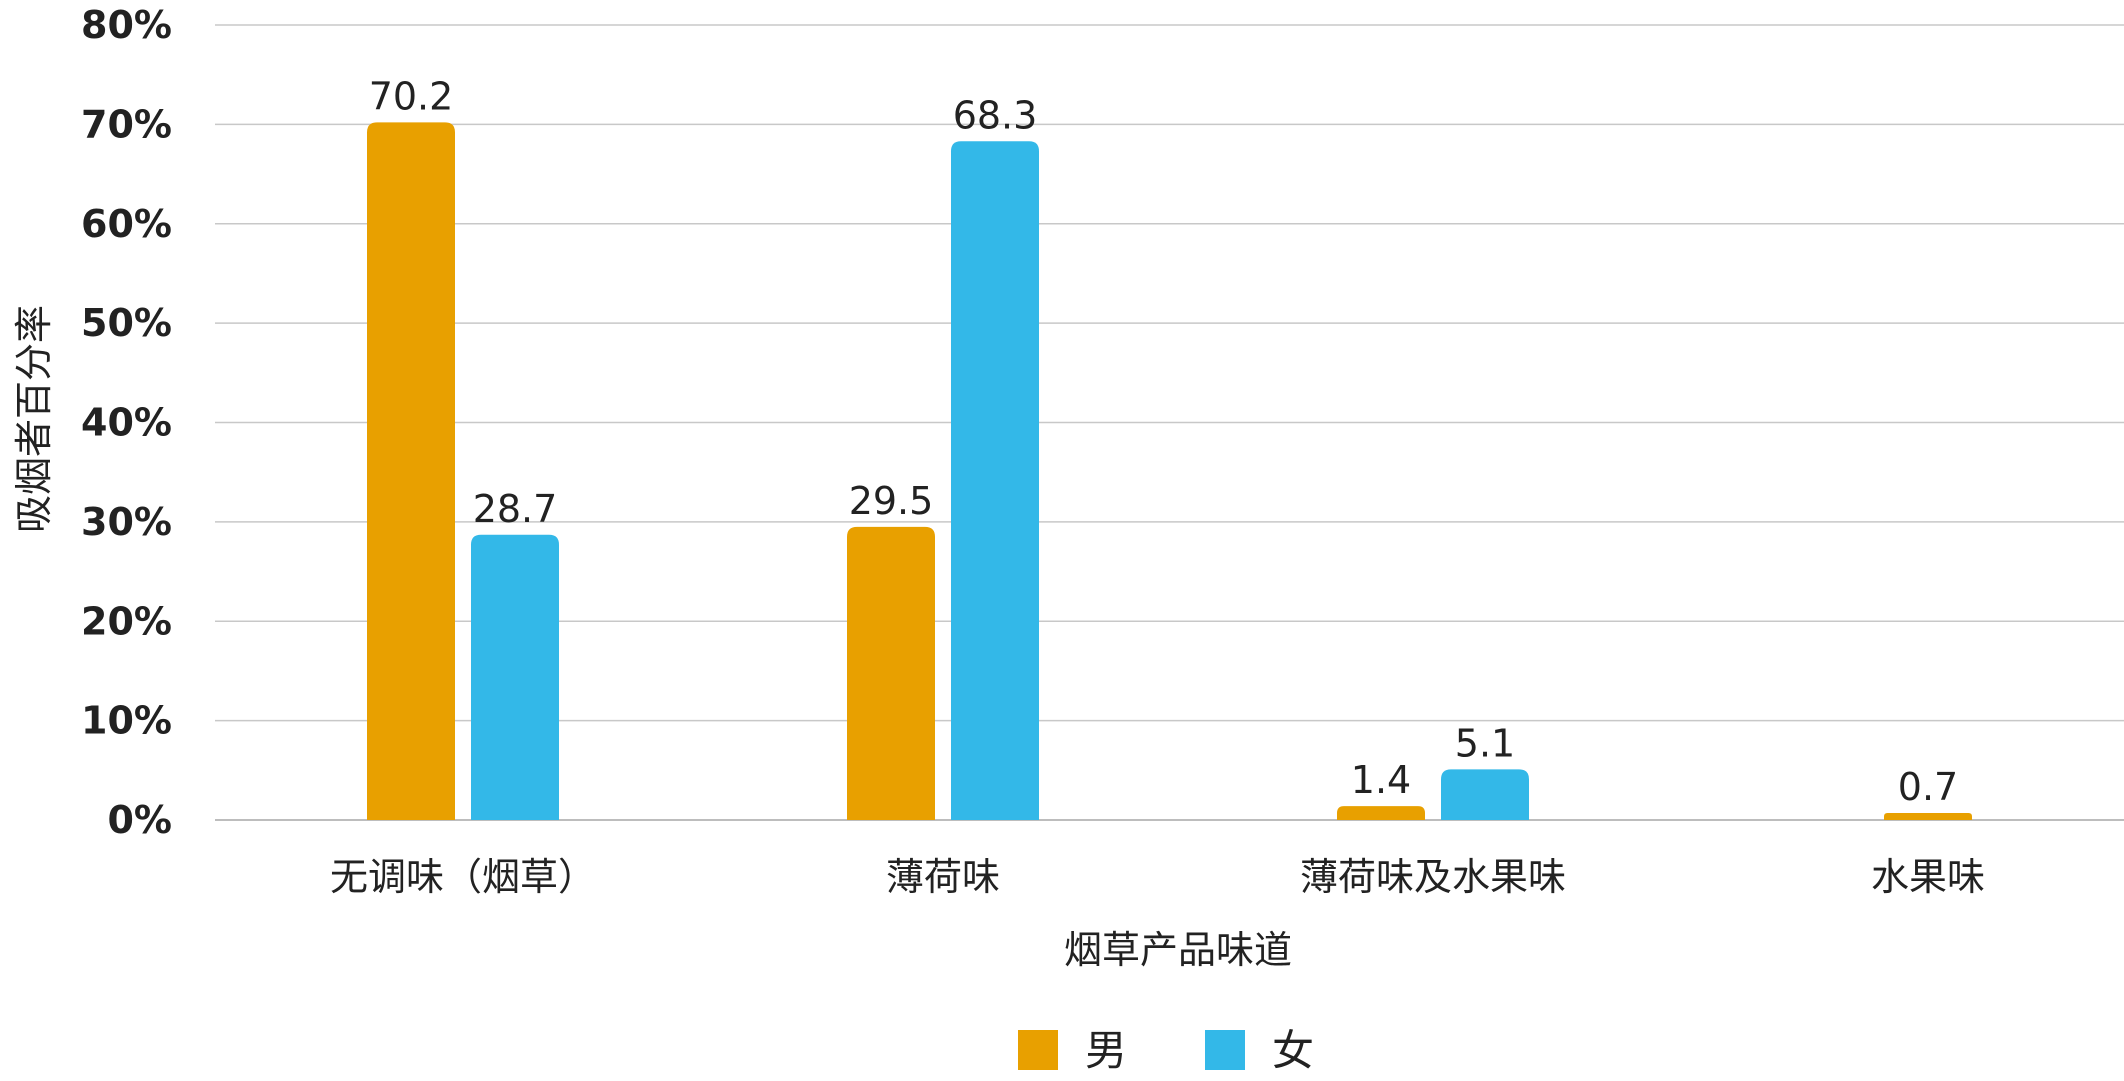 This screenshot has height=1081, width=2124. I want to click on data-label: 0.7, so click(1928, 787).